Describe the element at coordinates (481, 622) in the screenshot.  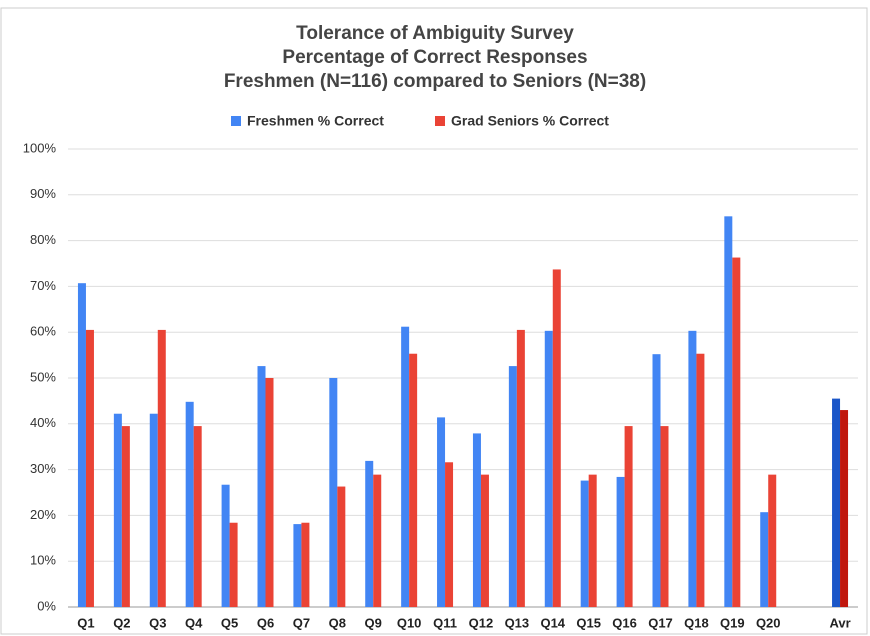
I see `x-tick-label: Q12` at that location.